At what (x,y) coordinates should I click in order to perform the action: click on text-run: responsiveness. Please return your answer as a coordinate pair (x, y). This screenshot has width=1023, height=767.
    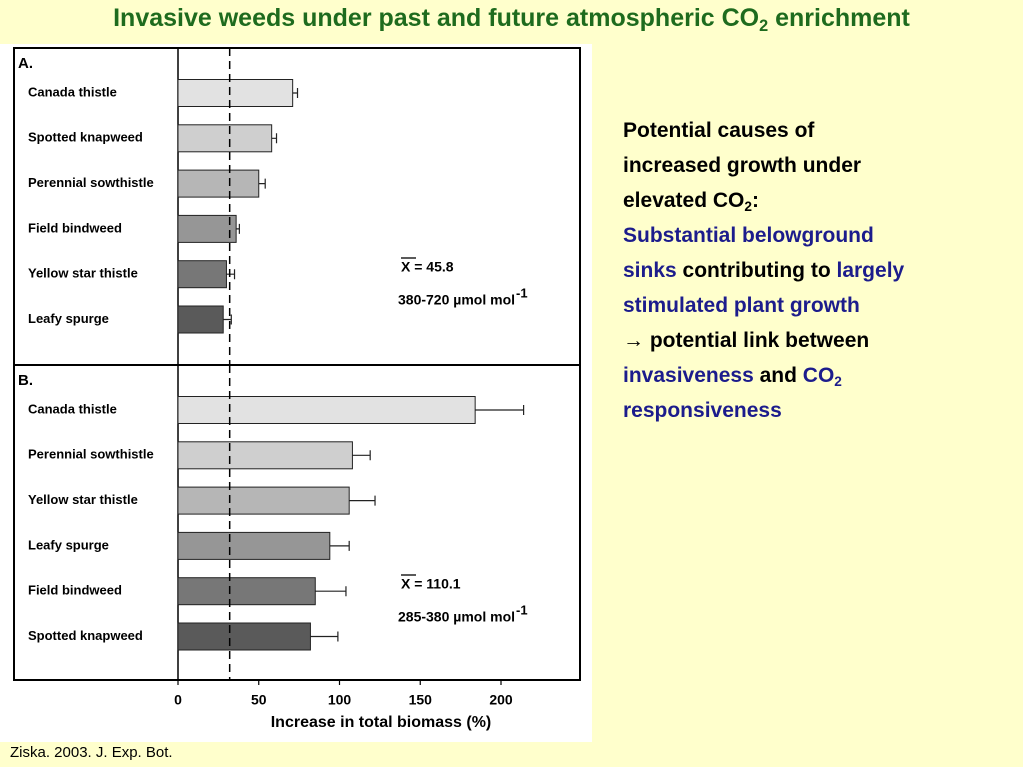
    Looking at the image, I should click on (702, 410).